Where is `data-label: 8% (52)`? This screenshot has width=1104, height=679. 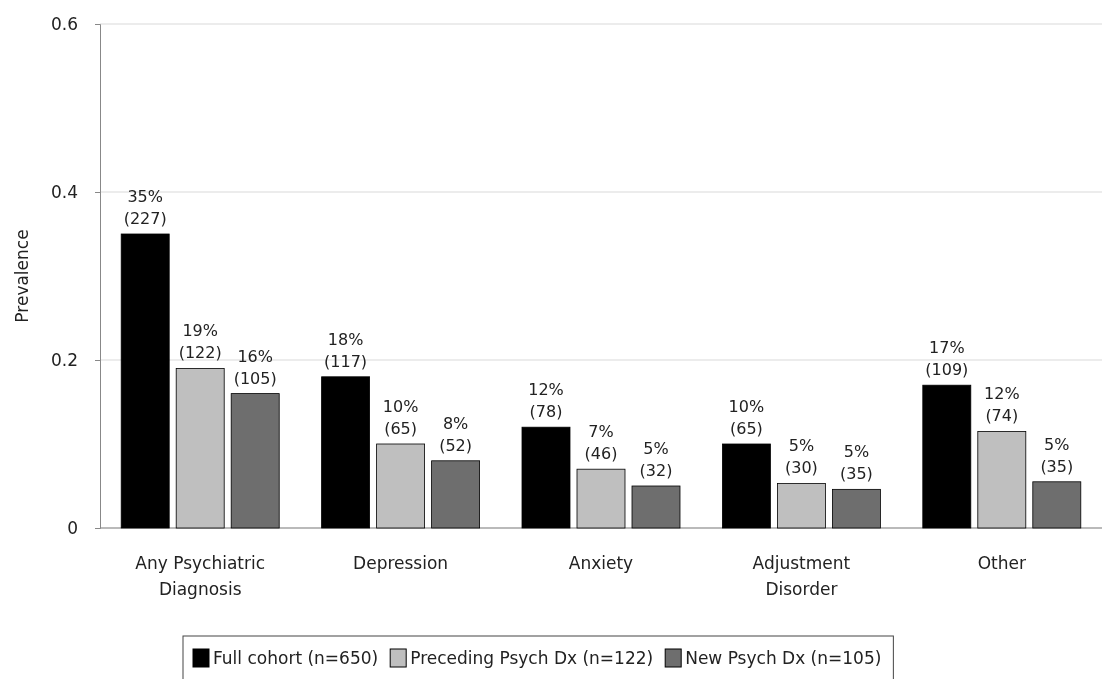
data-label: 8% (52) is located at coordinates (456, 434).